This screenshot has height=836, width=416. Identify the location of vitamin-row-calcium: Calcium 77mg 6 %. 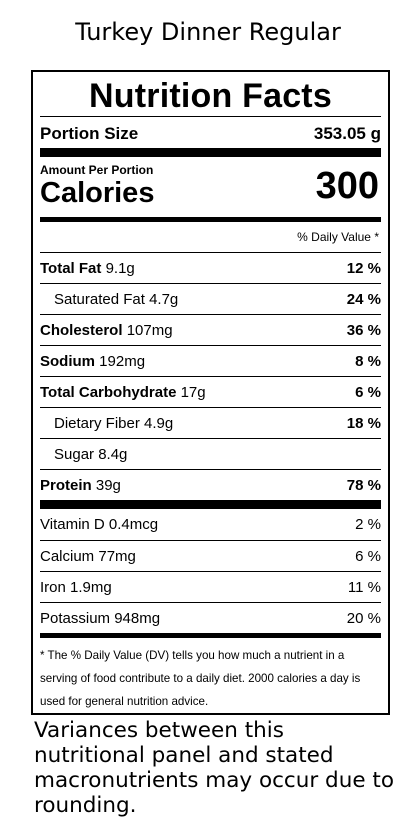
(210, 555).